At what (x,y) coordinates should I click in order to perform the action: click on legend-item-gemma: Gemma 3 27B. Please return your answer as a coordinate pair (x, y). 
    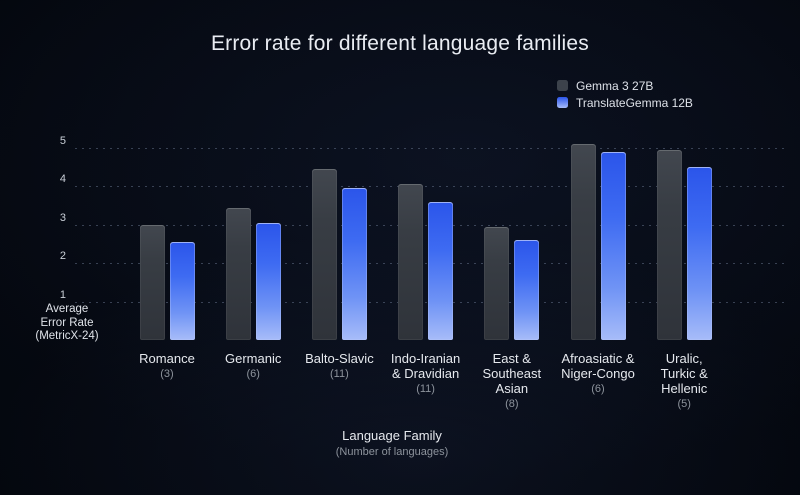
    Looking at the image, I should click on (625, 85).